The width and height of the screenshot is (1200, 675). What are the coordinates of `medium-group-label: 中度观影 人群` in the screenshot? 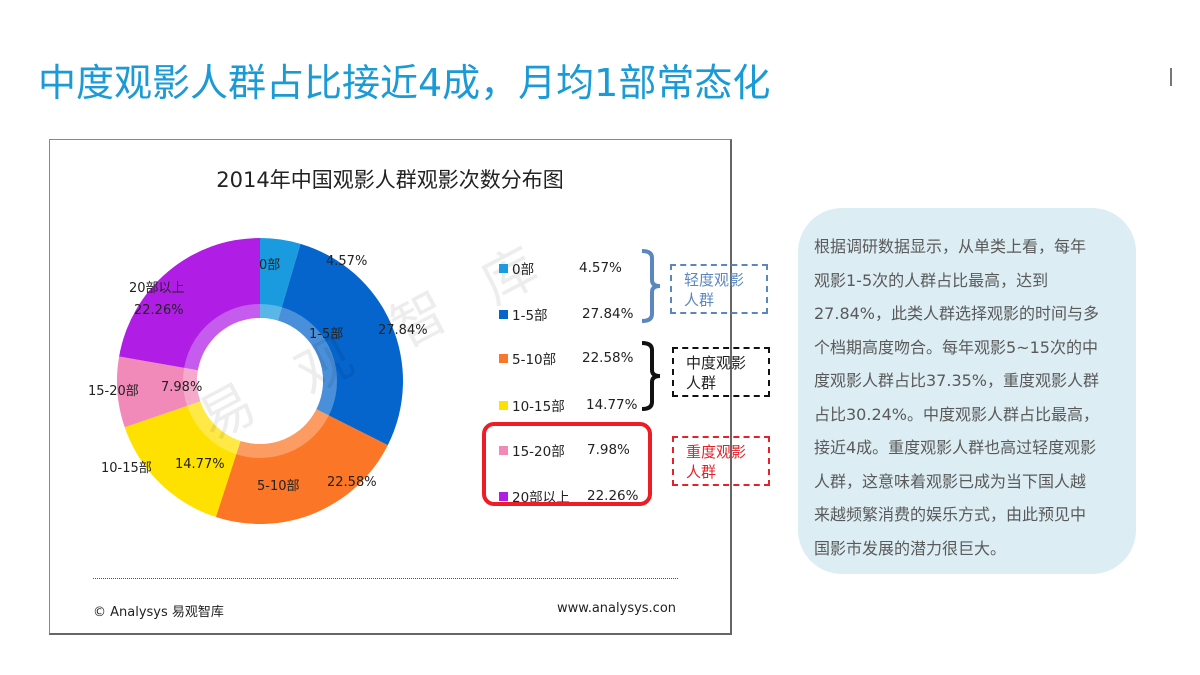 It's located at (721, 372).